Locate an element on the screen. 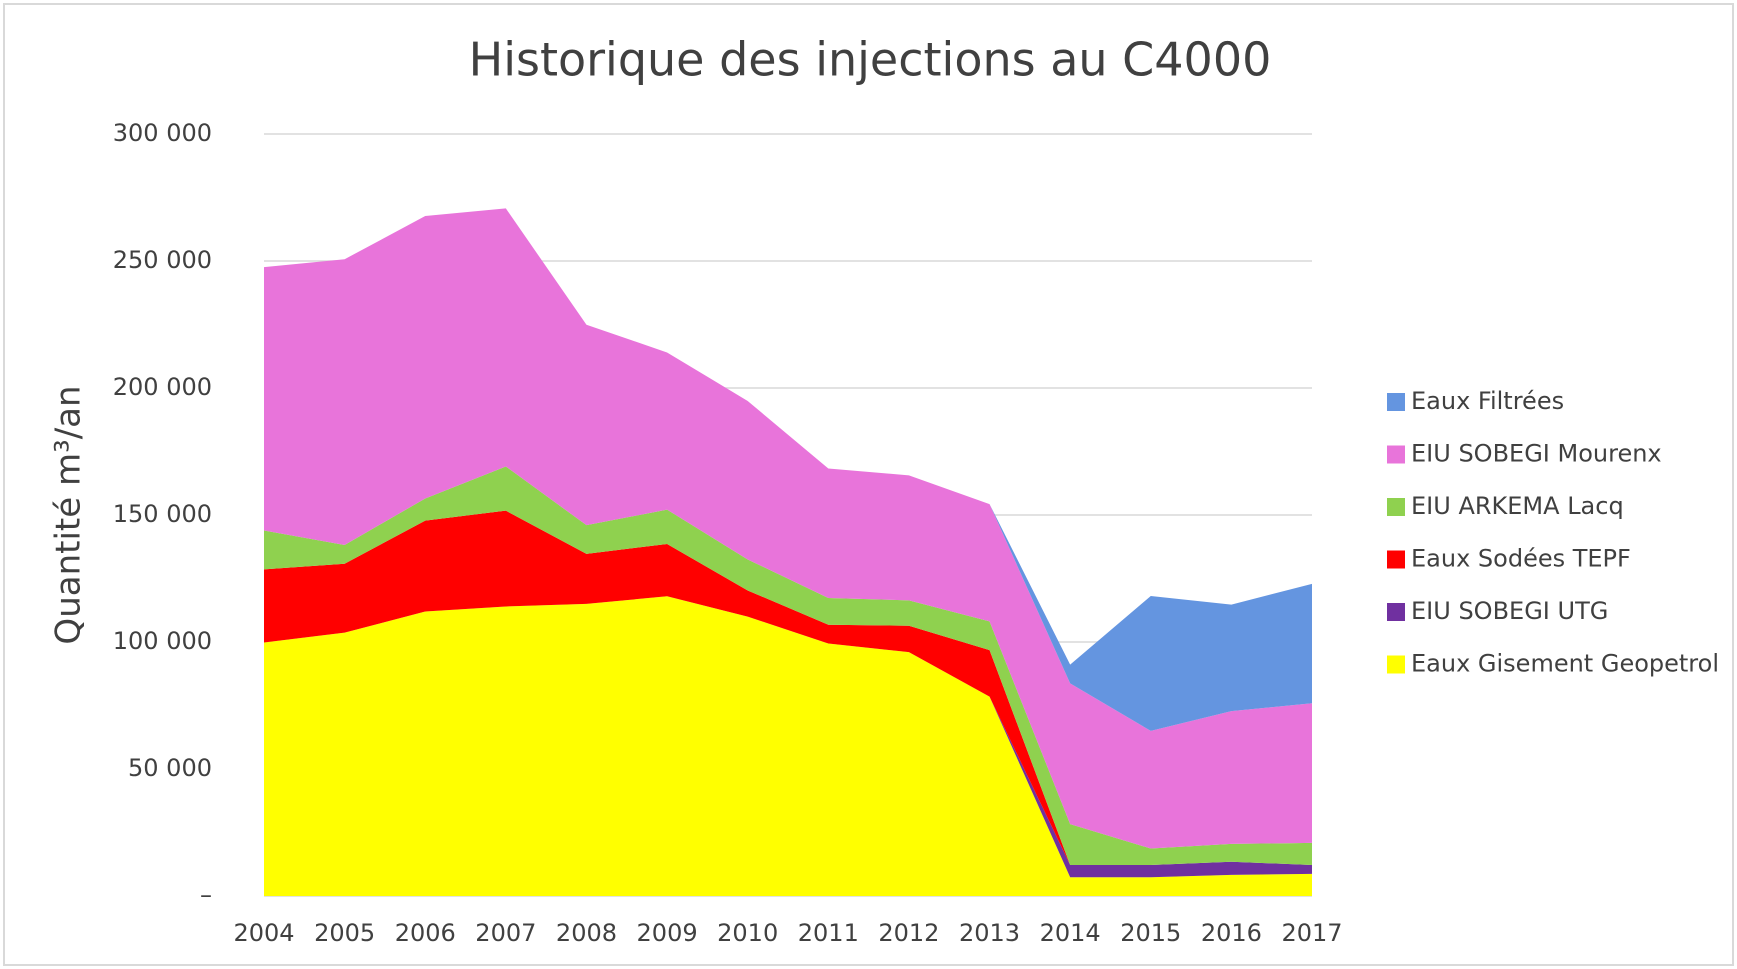 The image size is (1737, 969). legend-label: Eaux Filtrées is located at coordinates (1487, 401).